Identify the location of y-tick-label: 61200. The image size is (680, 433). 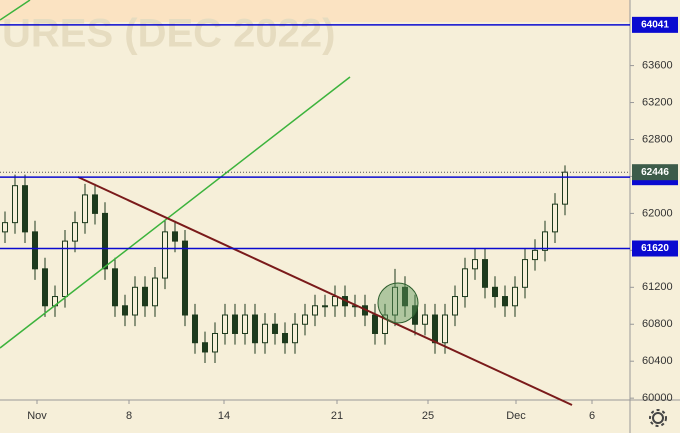
(657, 287).